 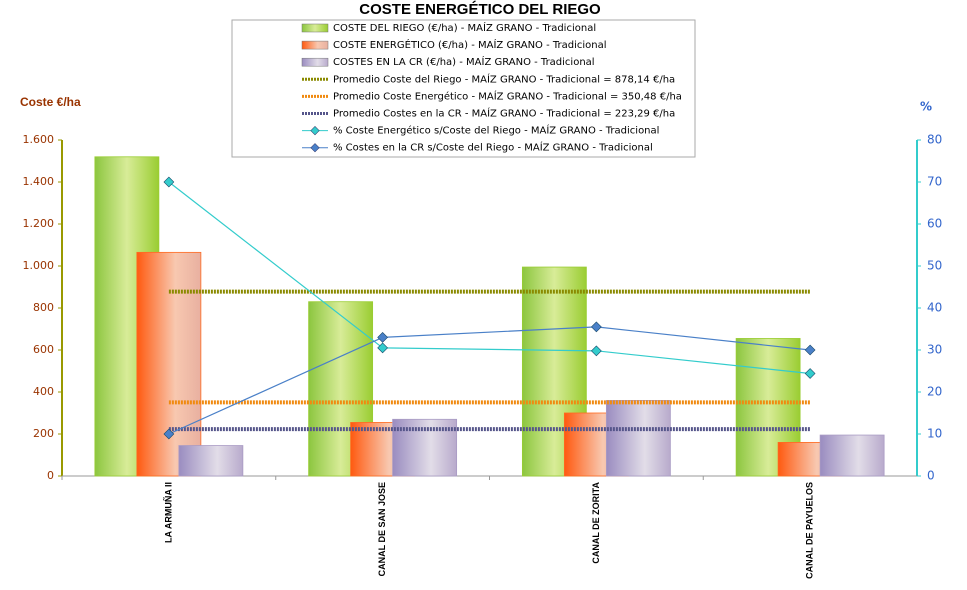 What do you see at coordinates (168, 512) in the screenshot?
I see `x-tick-label: LA ARMUÑA II` at bounding box center [168, 512].